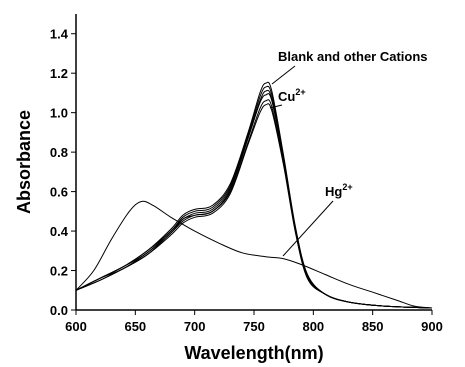 This screenshot has width=465, height=367. Describe the element at coordinates (432, 326) in the screenshot. I see `x-tick-label-900: 900` at that location.